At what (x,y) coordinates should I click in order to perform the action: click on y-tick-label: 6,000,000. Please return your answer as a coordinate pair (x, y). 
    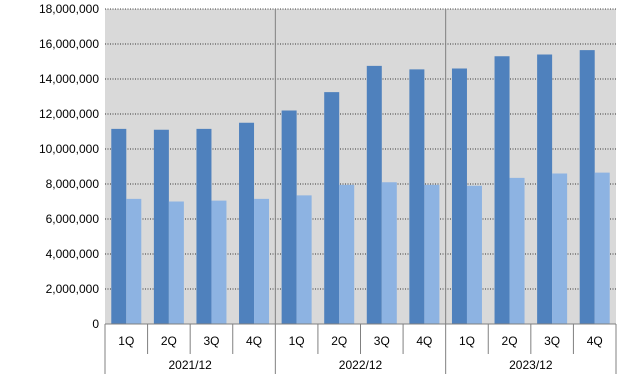
    Looking at the image, I should click on (73, 219).